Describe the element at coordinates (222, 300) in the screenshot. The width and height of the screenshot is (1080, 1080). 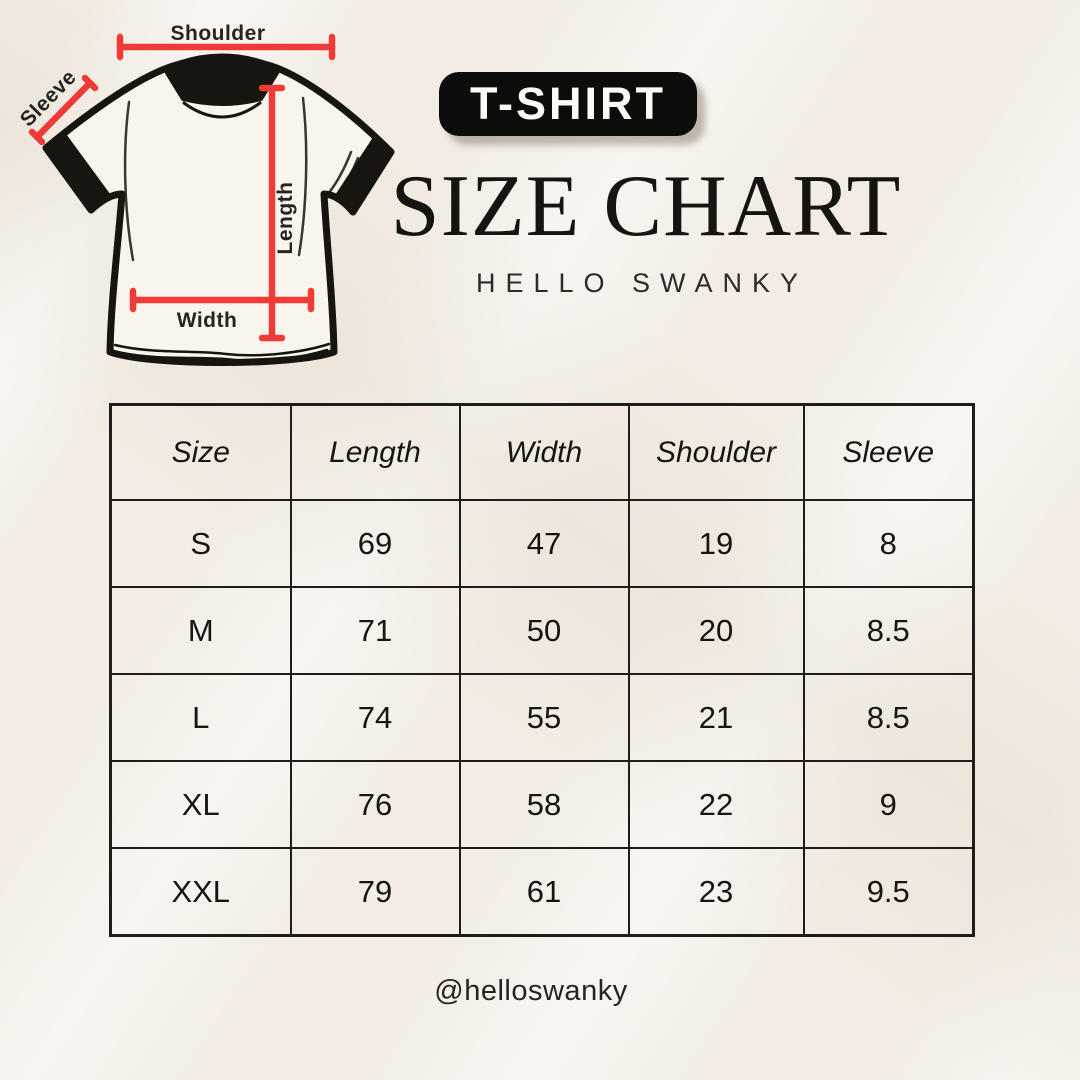
I see `width-measure-line` at that location.